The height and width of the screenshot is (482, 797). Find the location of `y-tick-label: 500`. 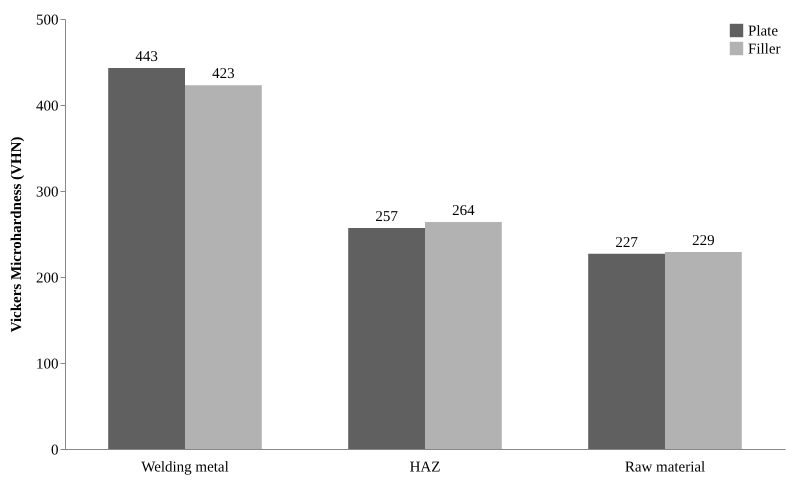

y-tick-label: 500 is located at coordinates (47, 20).